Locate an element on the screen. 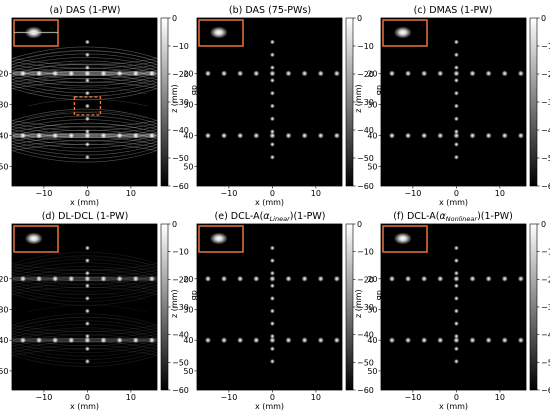 This screenshot has height=412, width=550. panel-c-marks is located at coordinates (453, 89).